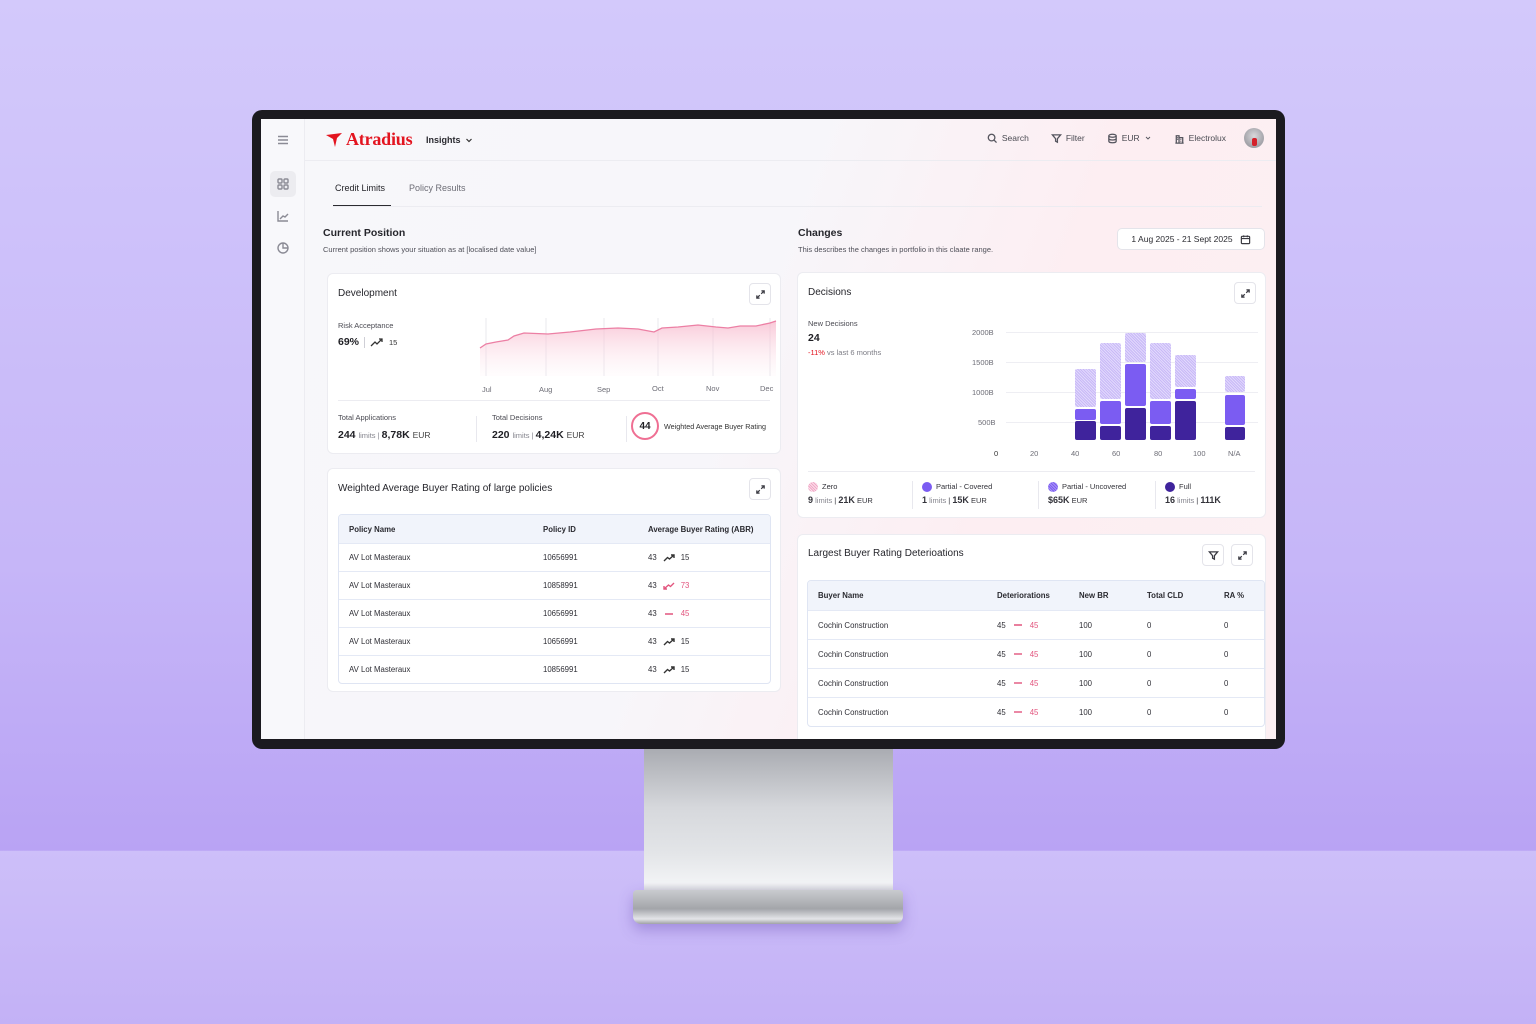 The height and width of the screenshot is (1024, 1536). I want to click on tab-policy-results: Policy Results, so click(437, 188).